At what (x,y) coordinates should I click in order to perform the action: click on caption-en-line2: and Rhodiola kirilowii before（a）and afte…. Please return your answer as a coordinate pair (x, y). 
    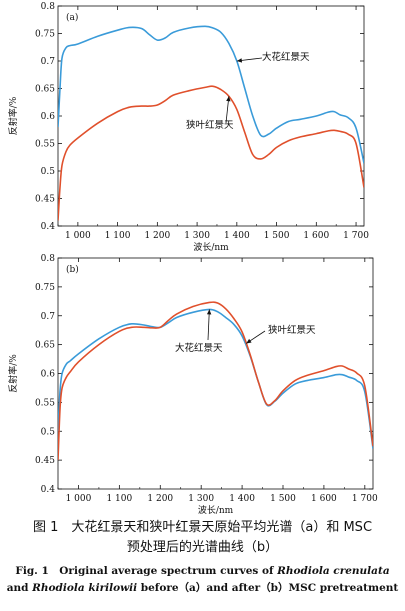
    Looking at the image, I should click on (202, 588).